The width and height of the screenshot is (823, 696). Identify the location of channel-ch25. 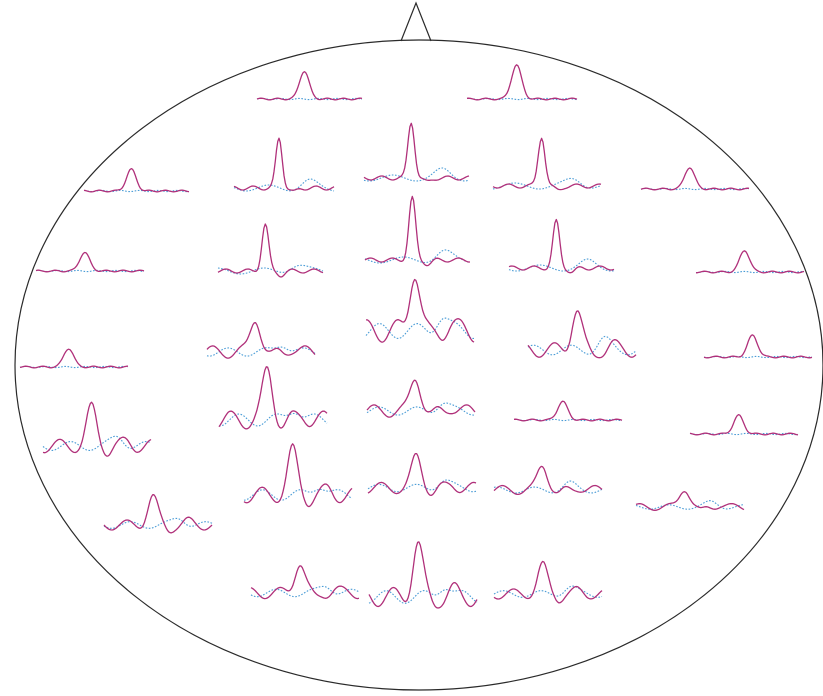
(422, 474).